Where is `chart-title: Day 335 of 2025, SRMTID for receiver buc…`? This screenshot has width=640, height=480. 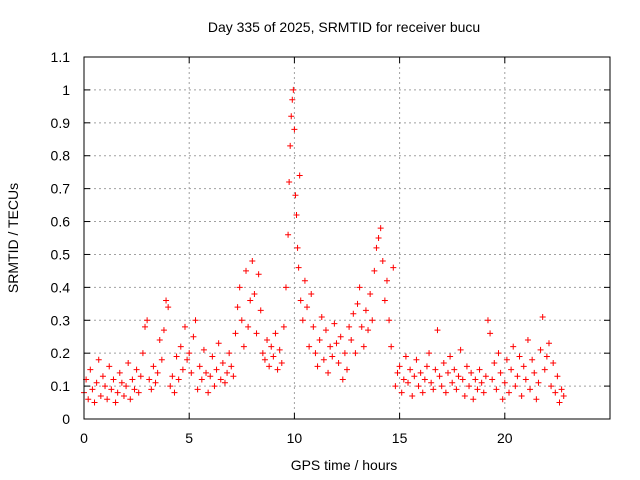 chart-title: Day 335 of 2025, SRMTID for receiver buc… is located at coordinates (344, 27).